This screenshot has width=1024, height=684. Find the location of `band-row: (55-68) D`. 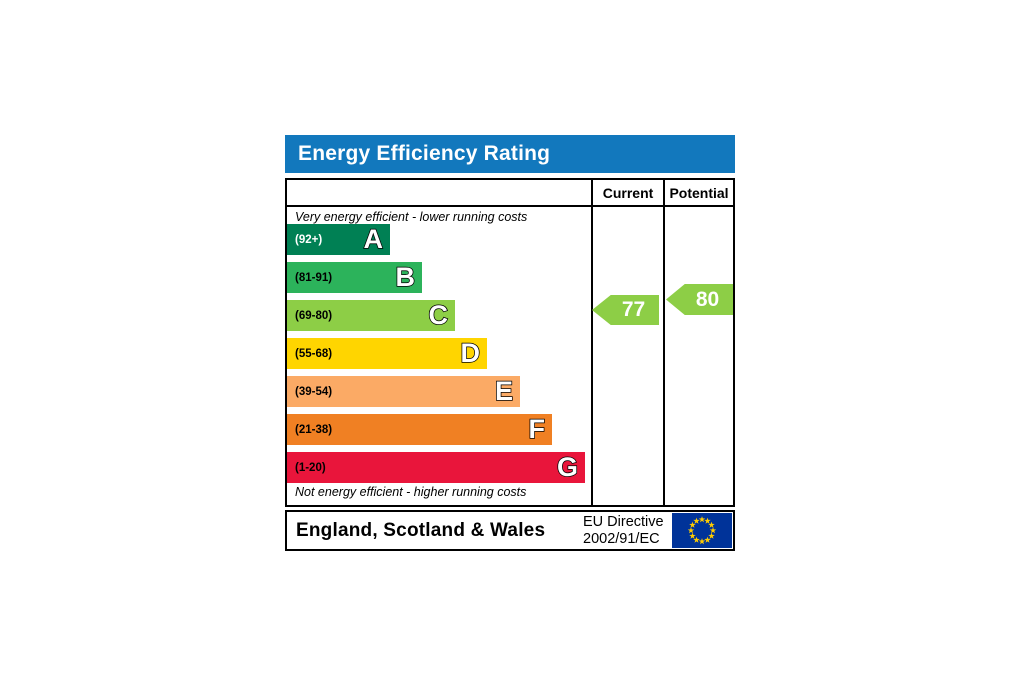

band-row: (55-68) D is located at coordinates (387, 353).